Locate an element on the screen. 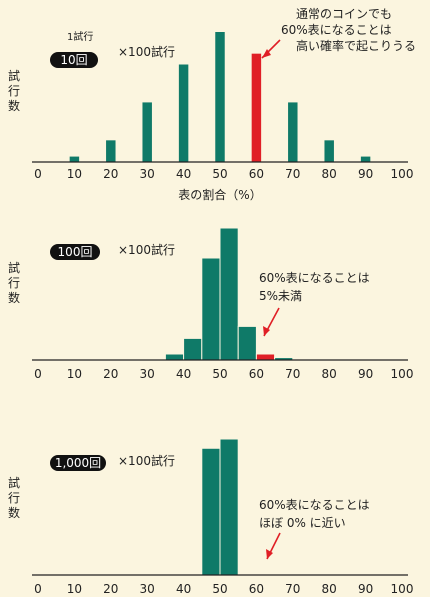 This screenshot has width=430, height=597. flip-count-label: 10回 is located at coordinates (73, 60).